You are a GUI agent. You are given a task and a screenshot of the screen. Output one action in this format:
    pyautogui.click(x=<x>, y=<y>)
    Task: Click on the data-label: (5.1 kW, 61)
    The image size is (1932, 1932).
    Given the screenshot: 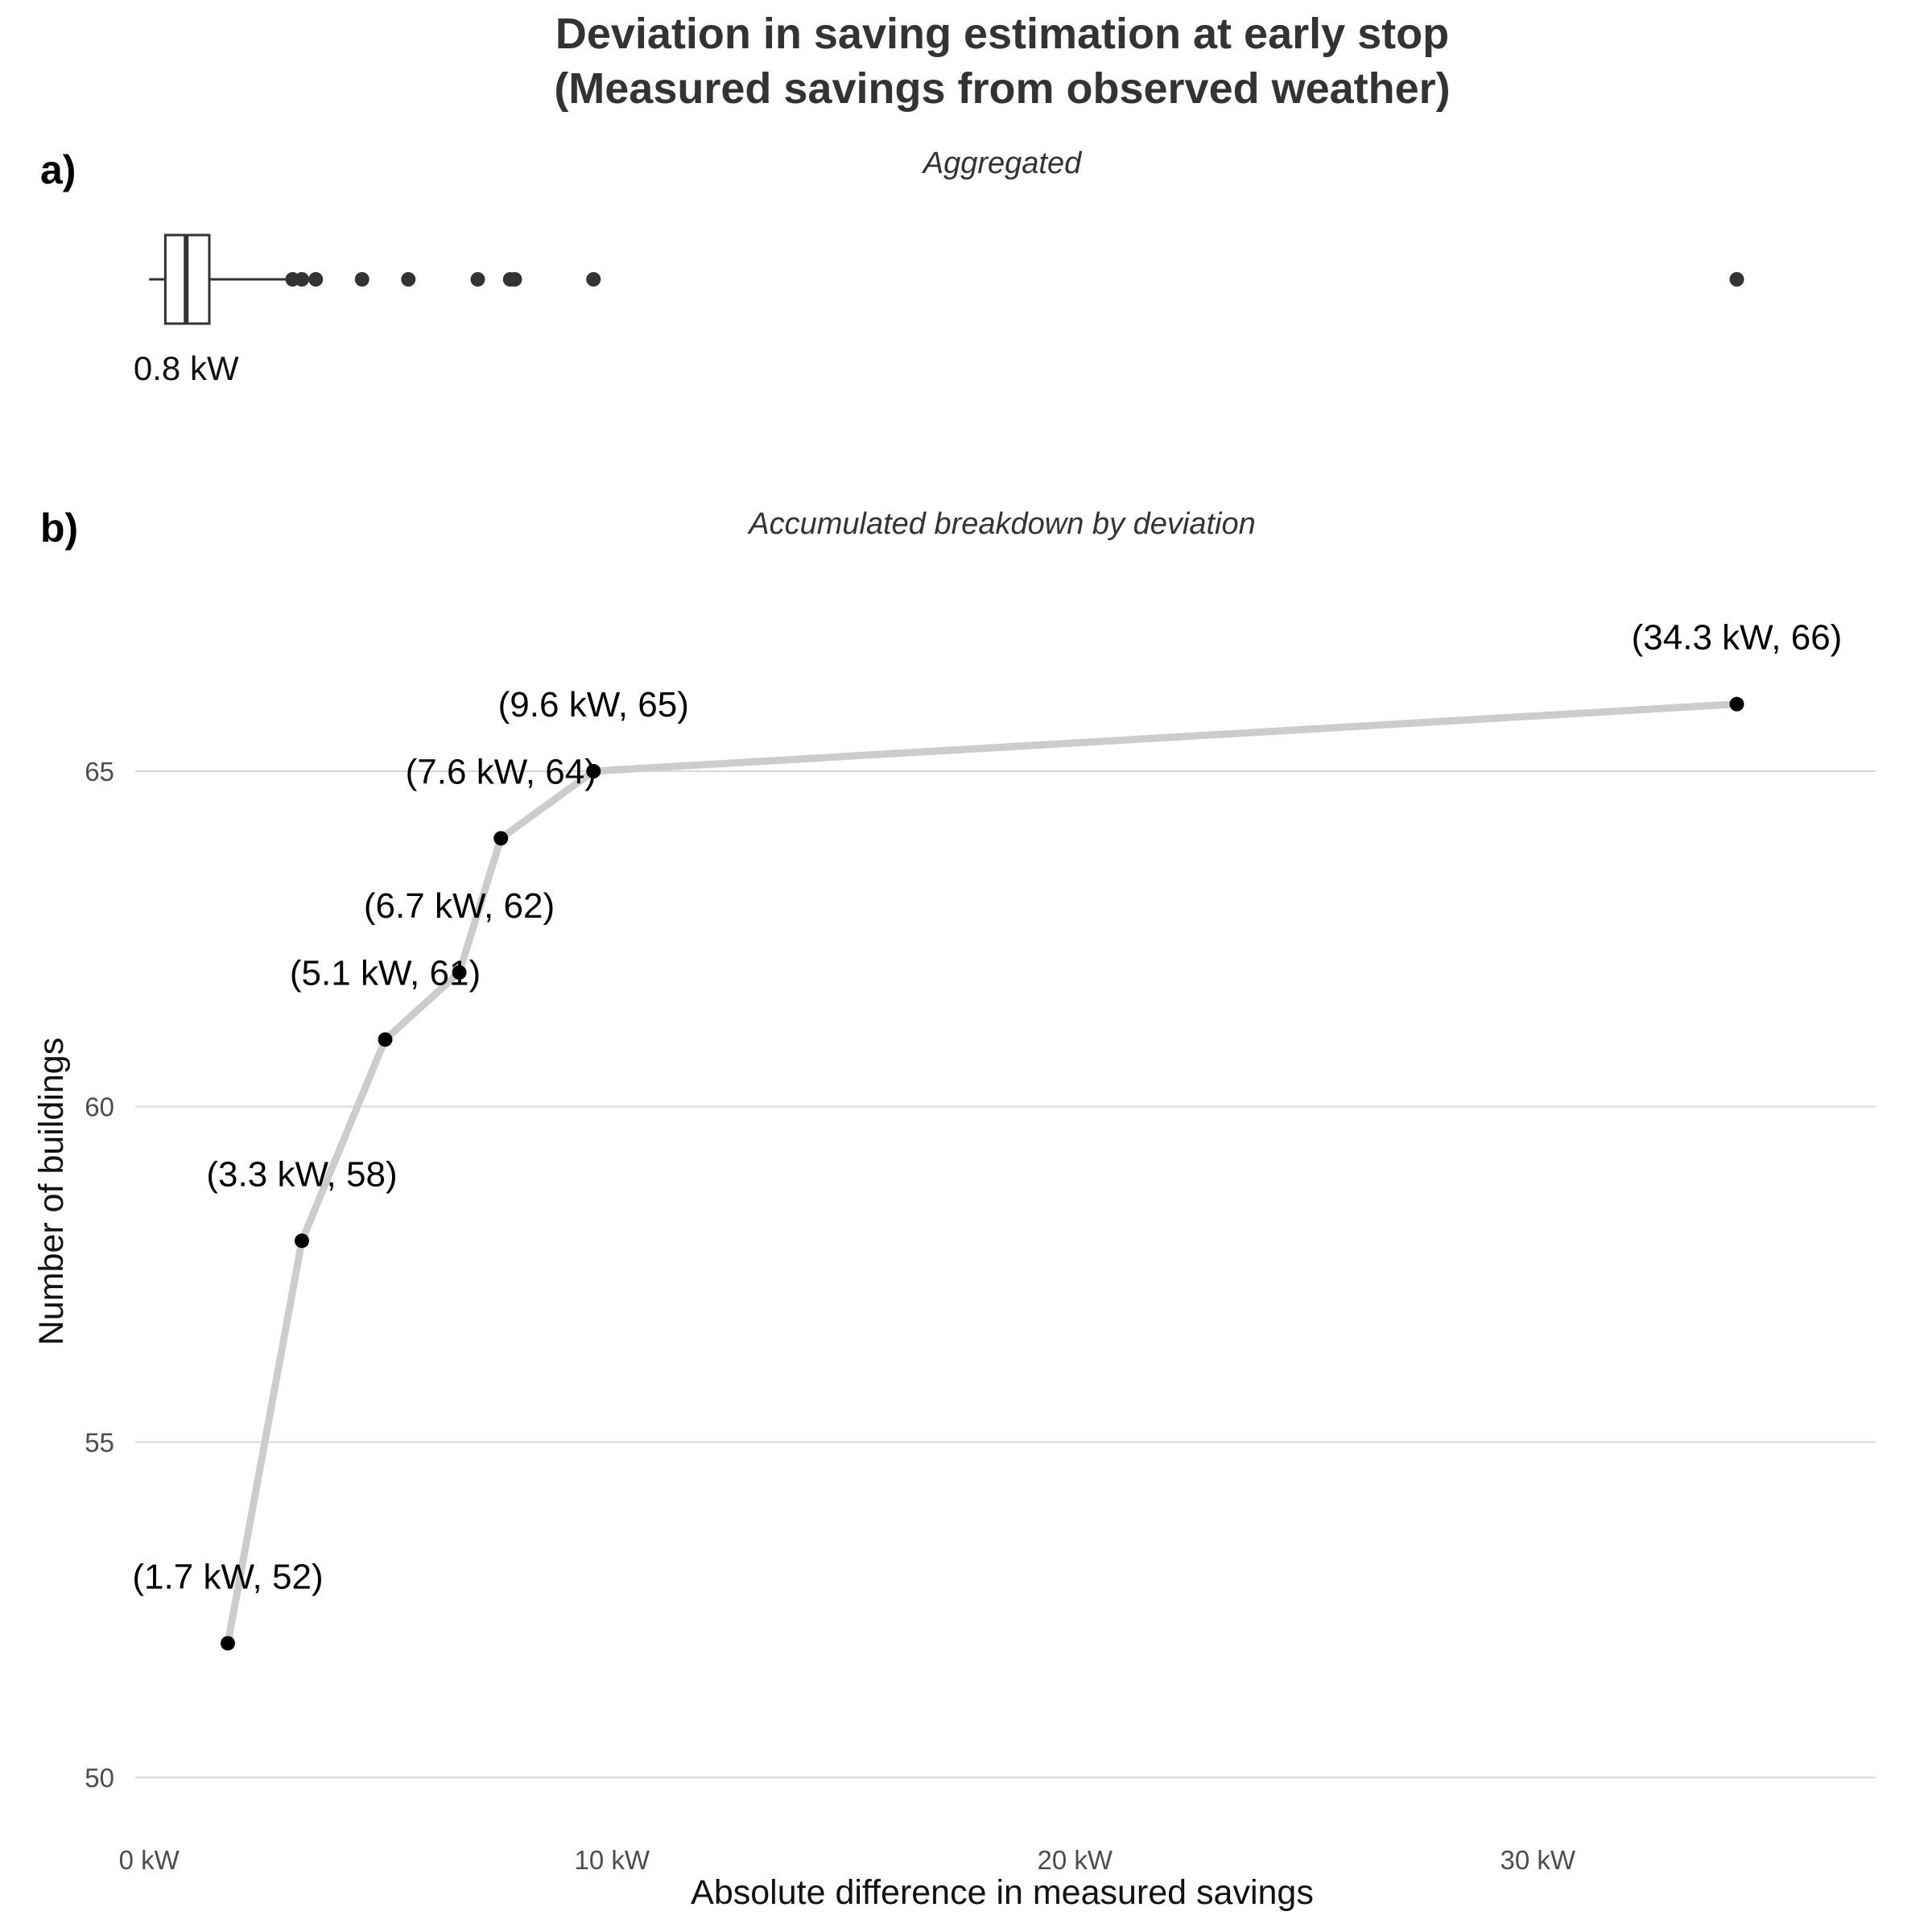 What is the action you would take?
    pyautogui.click(x=385, y=973)
    